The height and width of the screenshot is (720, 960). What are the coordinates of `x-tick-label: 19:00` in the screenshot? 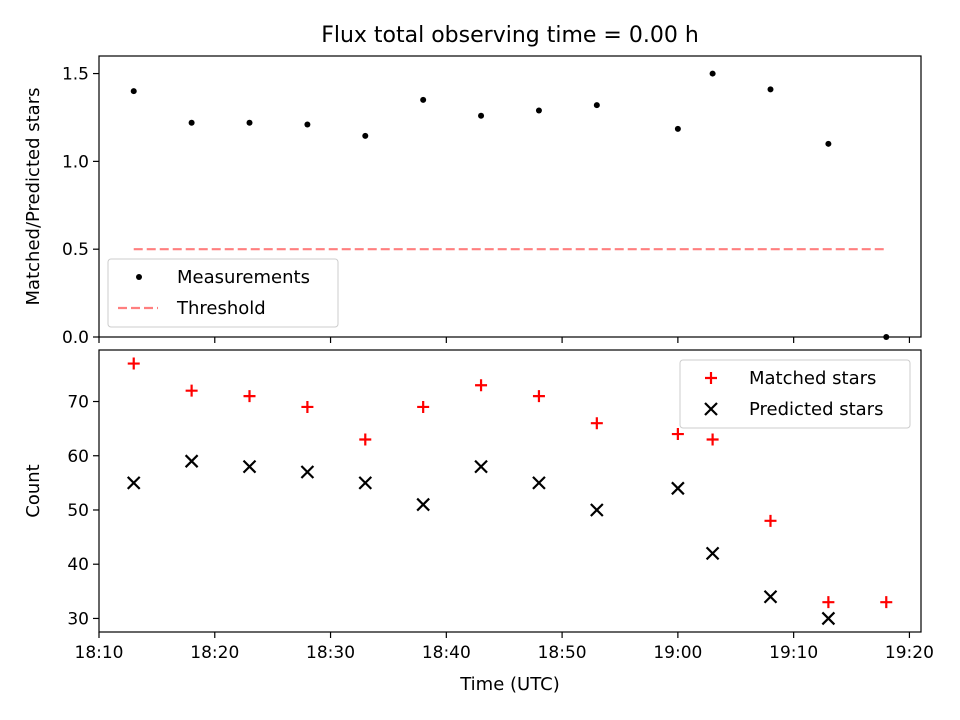 It's located at (677, 653).